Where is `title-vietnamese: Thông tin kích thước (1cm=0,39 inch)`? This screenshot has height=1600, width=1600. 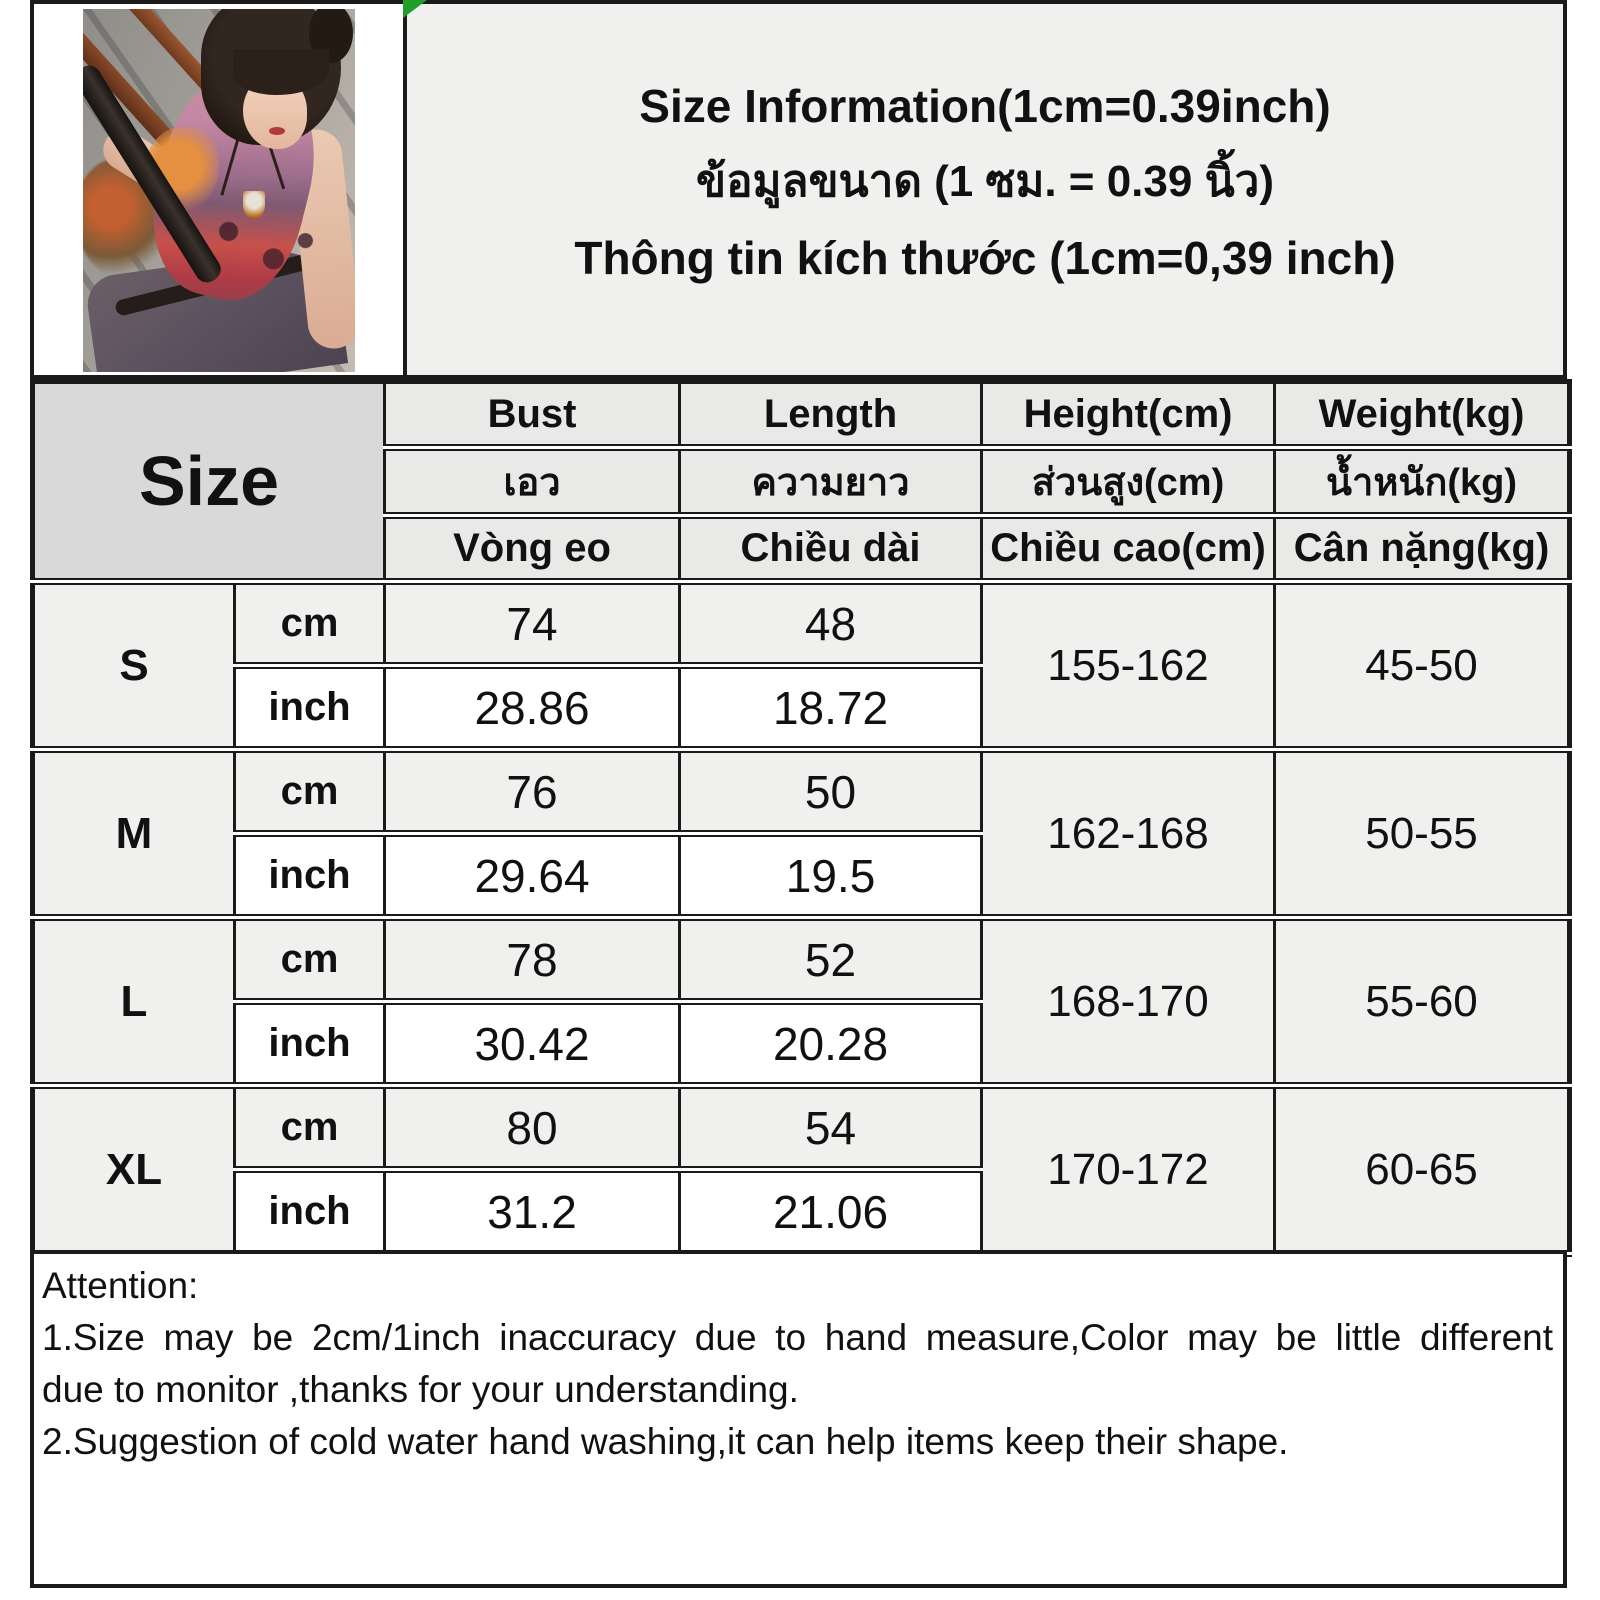 title-vietnamese: Thông tin kích thước (1cm=0,39 inch) is located at coordinates (985, 257).